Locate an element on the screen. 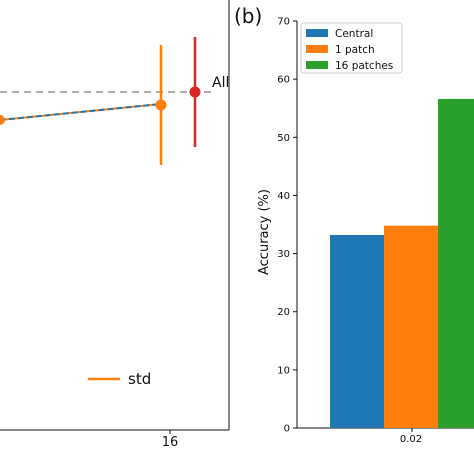 The image size is (474, 474). panel-b-legend: Central 1 patch 16 patches is located at coordinates (351, 48).